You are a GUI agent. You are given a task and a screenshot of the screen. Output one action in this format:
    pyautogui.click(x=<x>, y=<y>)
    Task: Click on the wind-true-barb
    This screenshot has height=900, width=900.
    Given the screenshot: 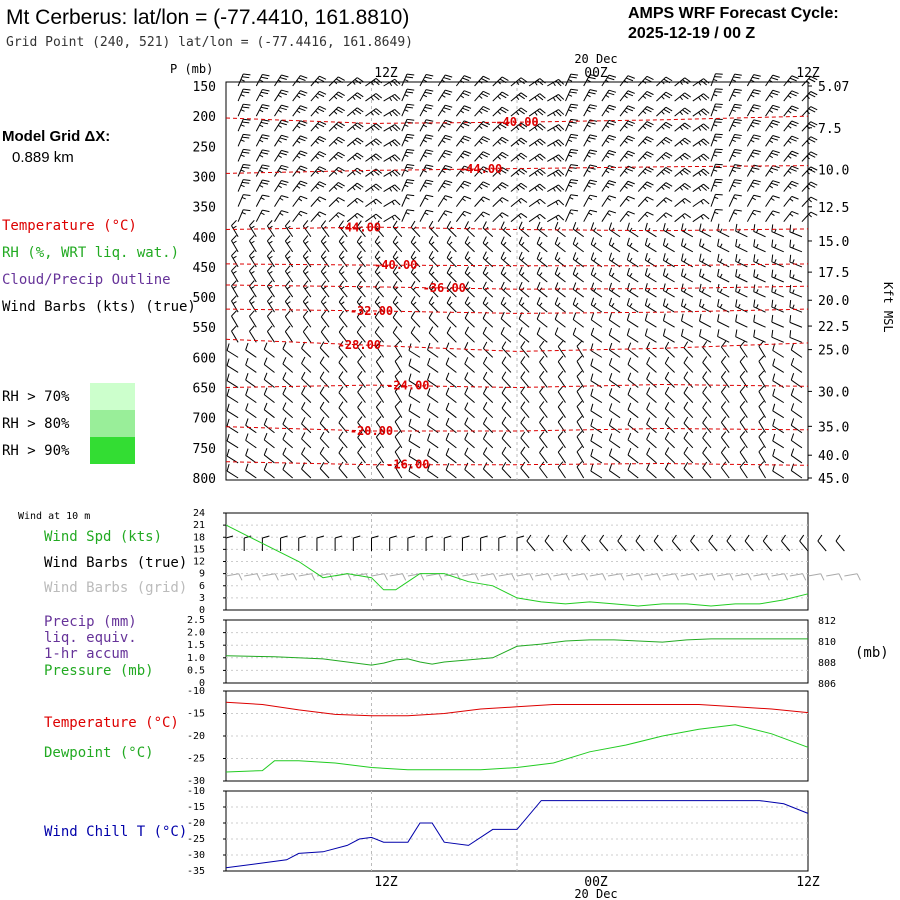 What is the action you would take?
    pyautogui.click(x=786, y=543)
    